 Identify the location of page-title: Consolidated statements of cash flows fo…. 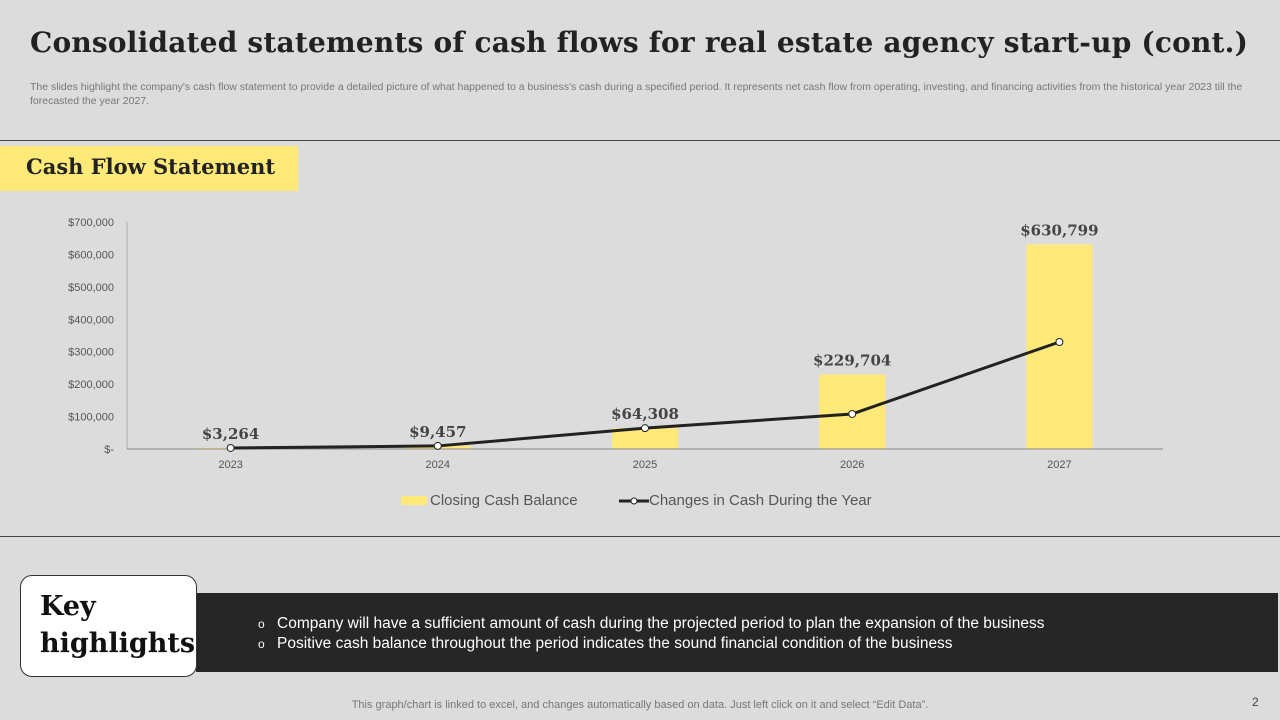
(639, 42).